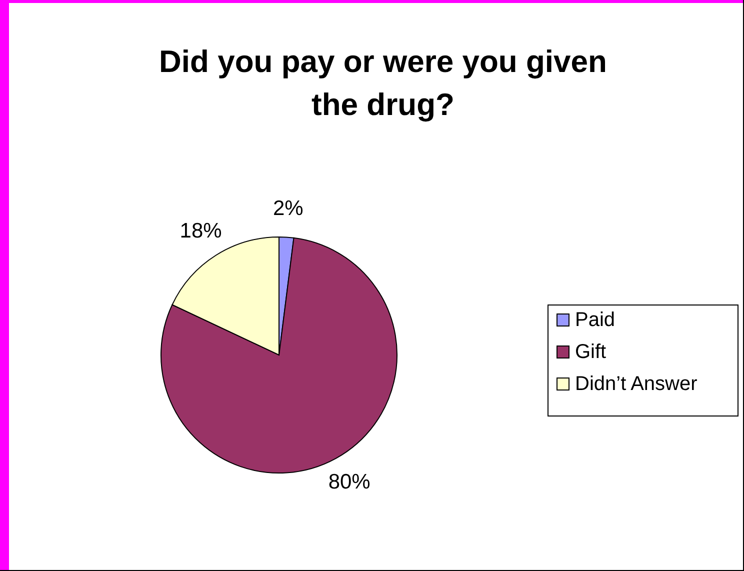 The width and height of the screenshot is (744, 571). I want to click on legend-label: Gift, so click(591, 352).